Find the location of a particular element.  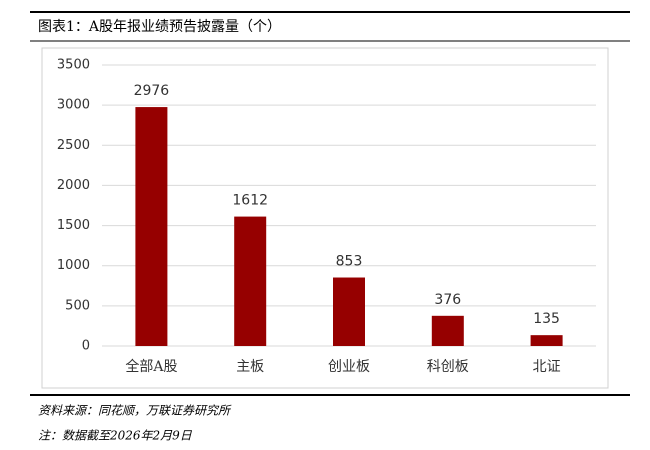

x-tick-label: 北证 is located at coordinates (547, 367).